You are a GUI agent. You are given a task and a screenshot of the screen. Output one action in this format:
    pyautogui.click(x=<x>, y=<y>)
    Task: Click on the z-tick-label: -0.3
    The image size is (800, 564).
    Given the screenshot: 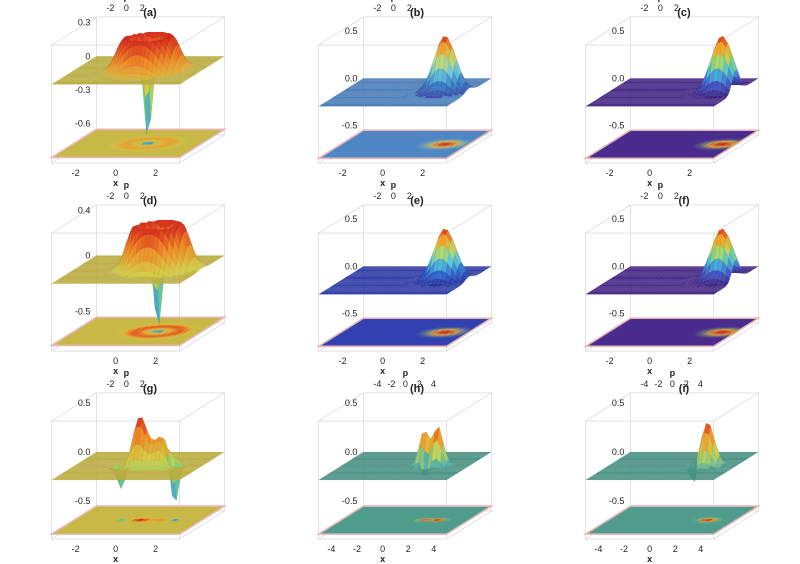 What is the action you would take?
    pyautogui.click(x=83, y=90)
    